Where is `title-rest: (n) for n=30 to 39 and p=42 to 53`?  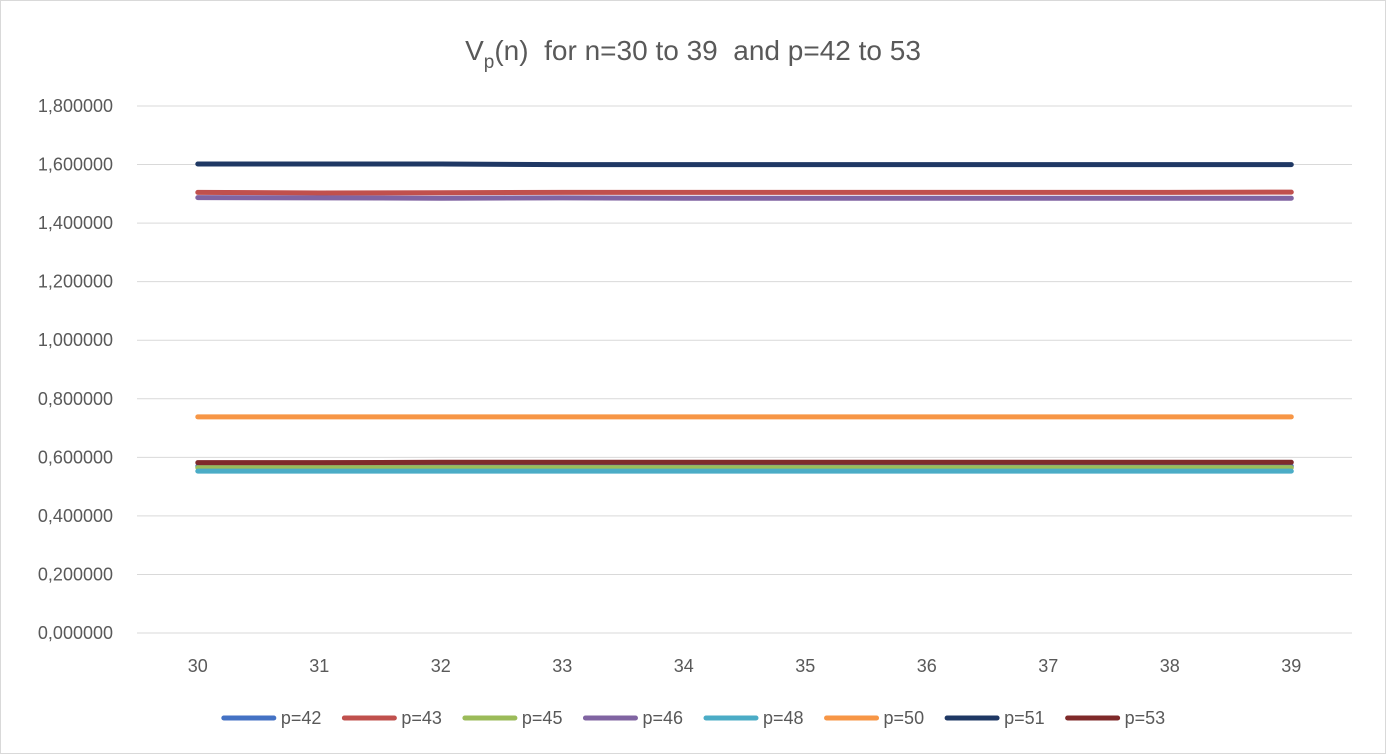 title-rest: (n) for n=30 to 39 and p=42 to 53 is located at coordinates (707, 50).